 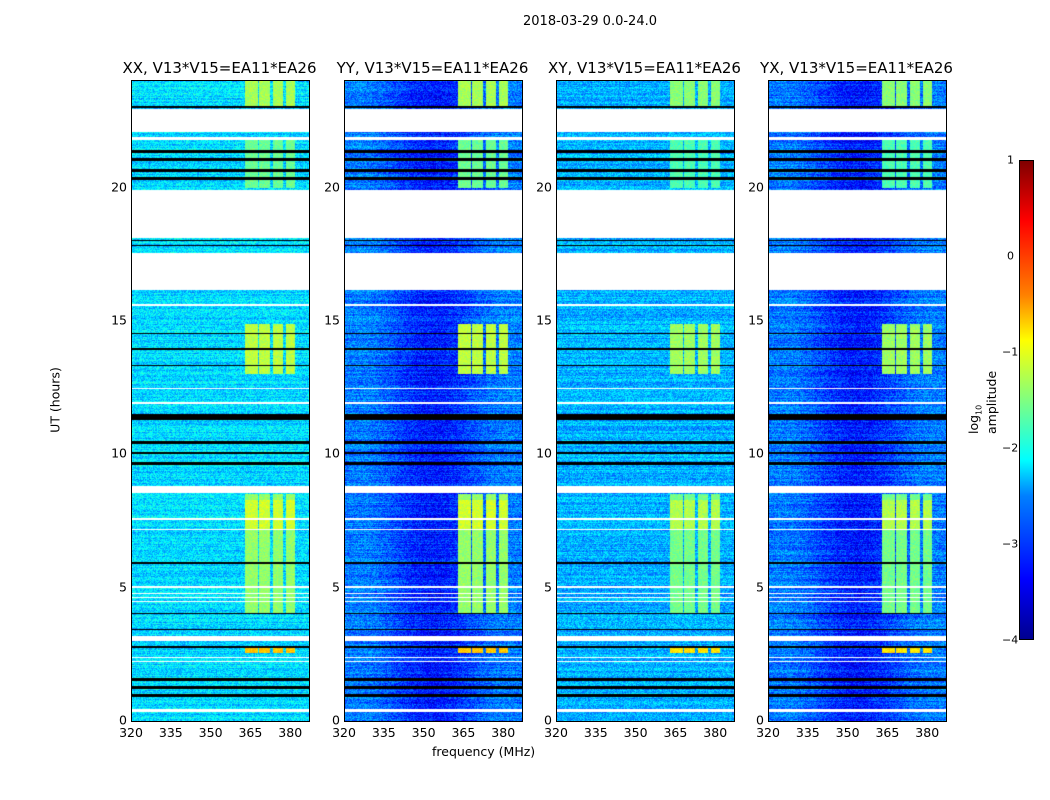 I want to click on panel-title: XY, V13*V15=EA11*EA26, so click(x=644, y=68).